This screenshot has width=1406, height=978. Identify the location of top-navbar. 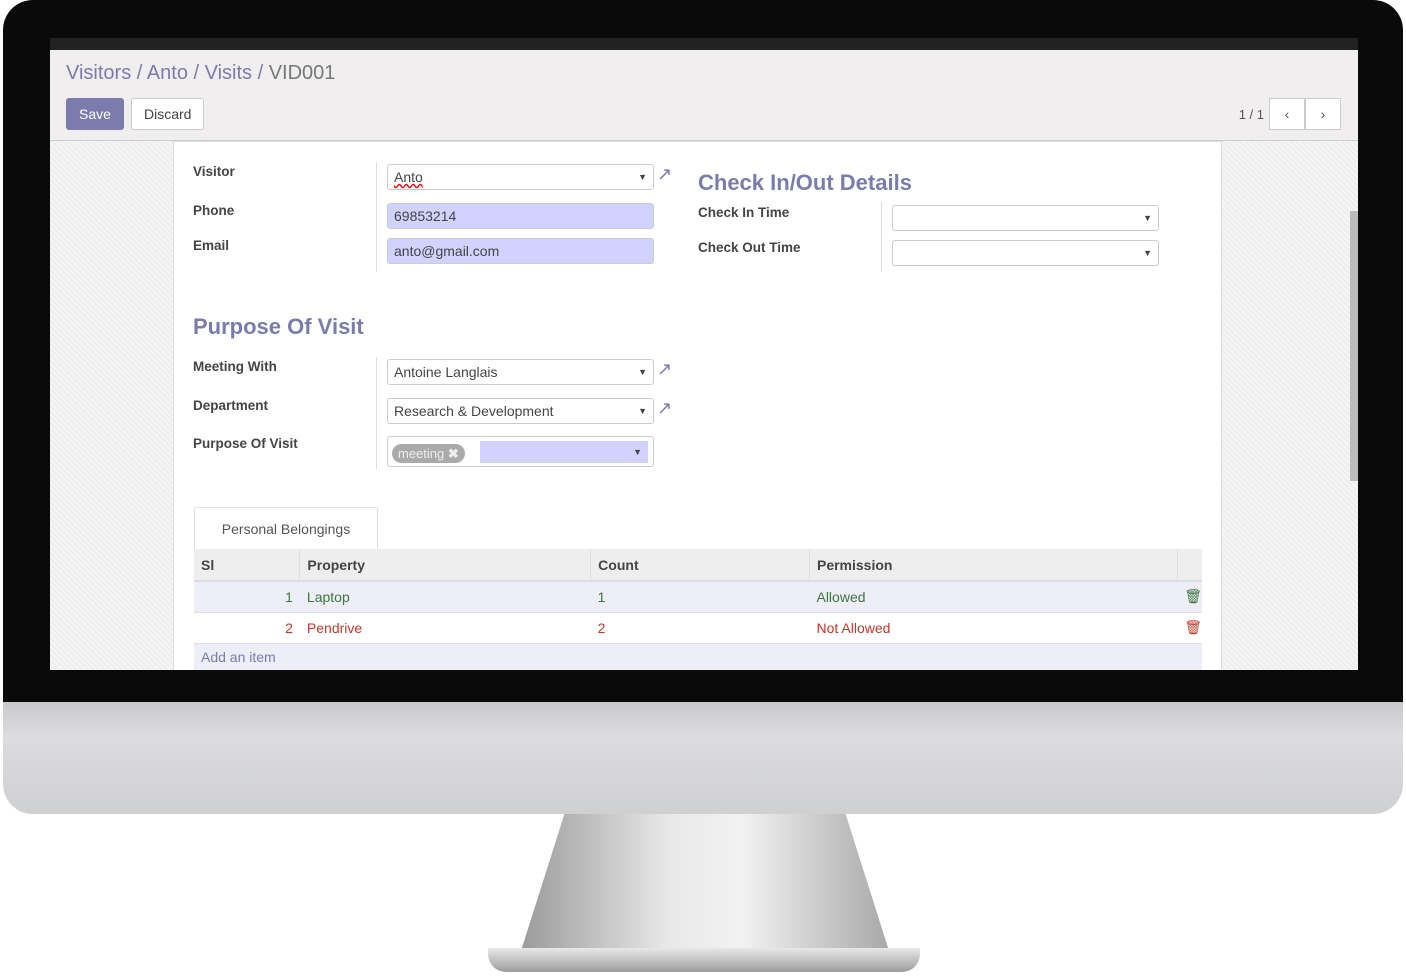
(704, 44).